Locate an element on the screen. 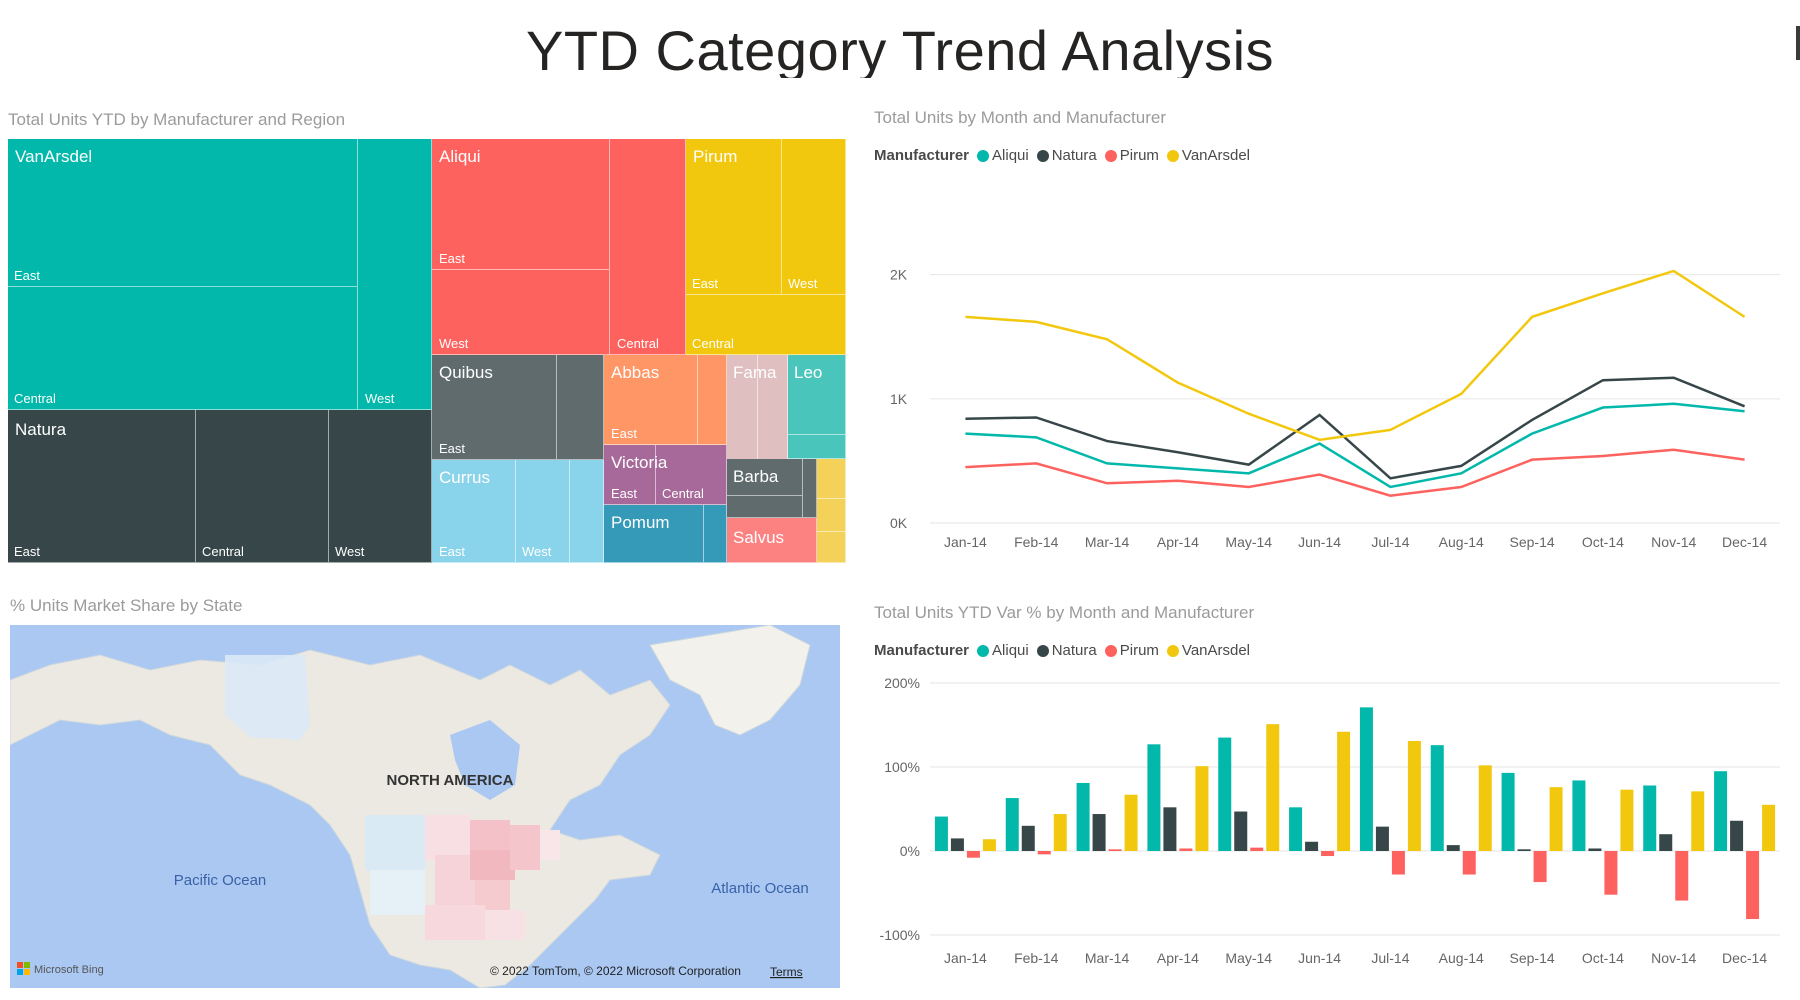  treemap-cell-pirum-east is located at coordinates (734, 217).